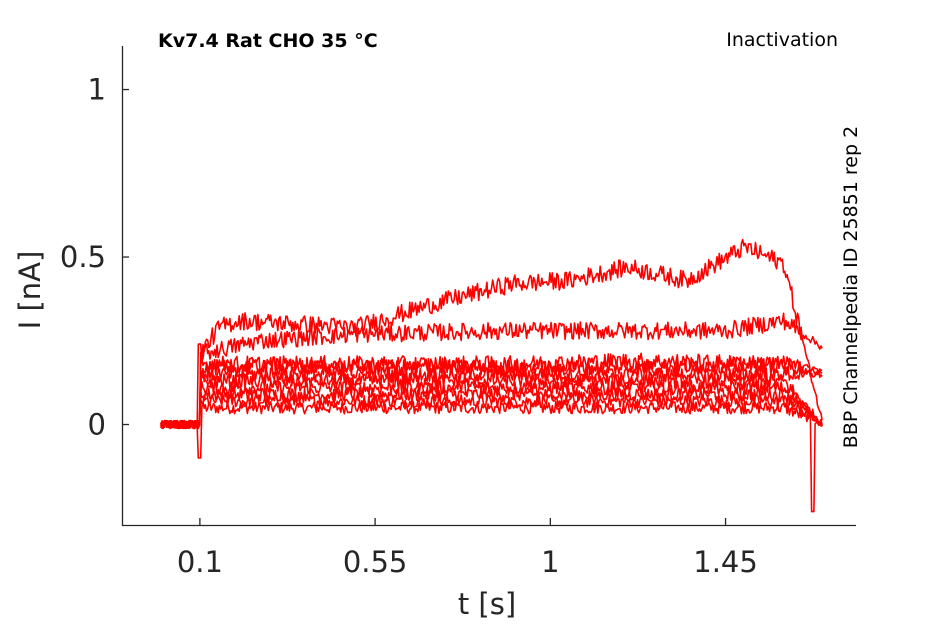 The width and height of the screenshot is (945, 624). What do you see at coordinates (782, 40) in the screenshot?
I see `chart-subtitle: Inactivation` at bounding box center [782, 40].